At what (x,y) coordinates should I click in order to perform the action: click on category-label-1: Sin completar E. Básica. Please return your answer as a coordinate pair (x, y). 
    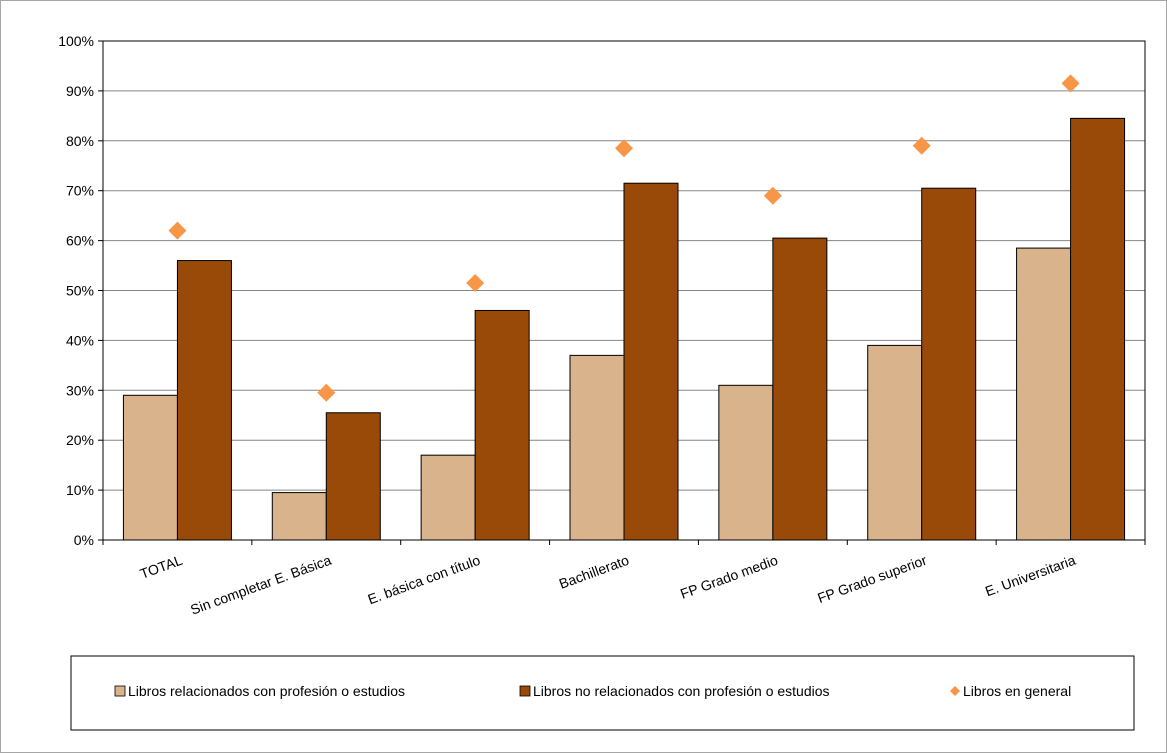
    Looking at the image, I should click on (260, 585).